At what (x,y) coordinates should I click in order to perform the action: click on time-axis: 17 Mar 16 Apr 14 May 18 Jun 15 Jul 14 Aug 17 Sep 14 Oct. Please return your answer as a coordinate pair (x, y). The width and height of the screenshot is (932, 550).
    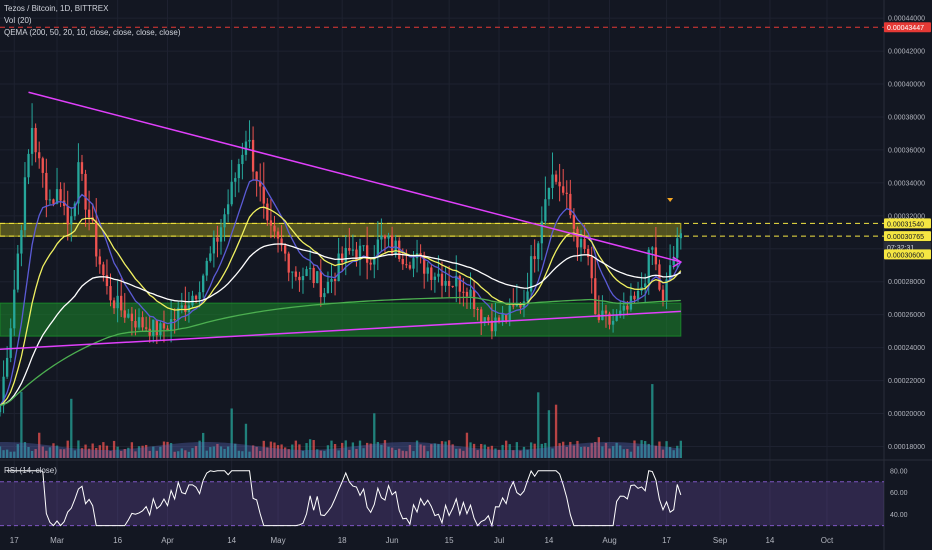
    Looking at the image, I should click on (422, 540).